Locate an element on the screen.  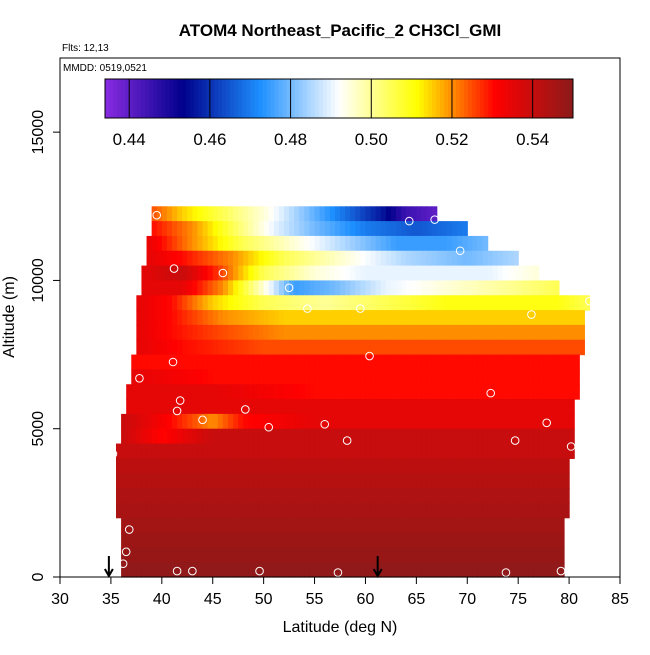
x-tick-label: 50 is located at coordinates (264, 599).